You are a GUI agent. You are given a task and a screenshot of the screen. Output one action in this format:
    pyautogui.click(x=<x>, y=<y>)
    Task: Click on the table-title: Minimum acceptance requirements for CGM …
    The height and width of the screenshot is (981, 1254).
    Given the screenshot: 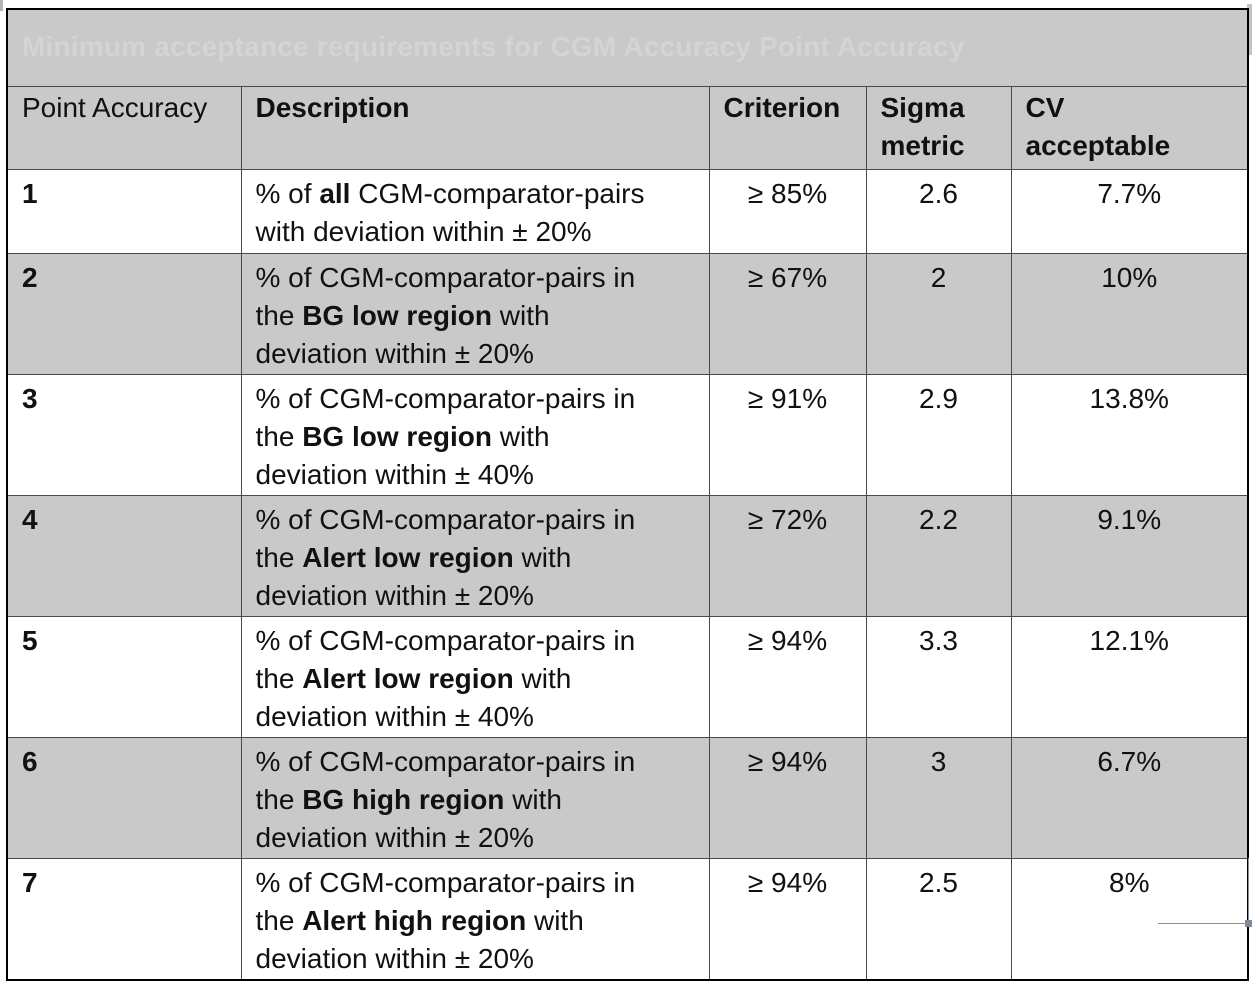 What is the action you would take?
    pyautogui.click(x=627, y=47)
    